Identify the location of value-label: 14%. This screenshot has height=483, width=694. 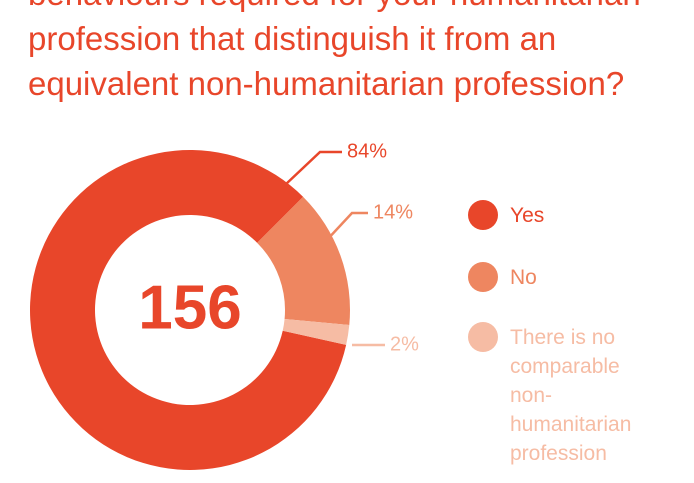
(393, 212).